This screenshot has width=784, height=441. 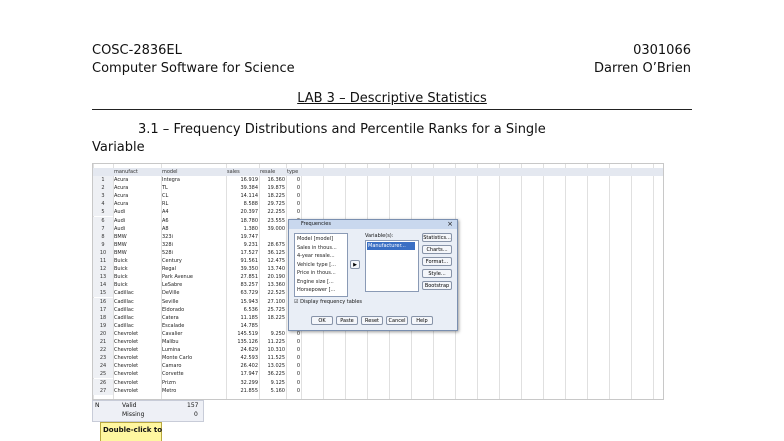 What do you see at coordinates (249, 269) in the screenshot?
I see `data-cell: 39.350` at bounding box center [249, 269].